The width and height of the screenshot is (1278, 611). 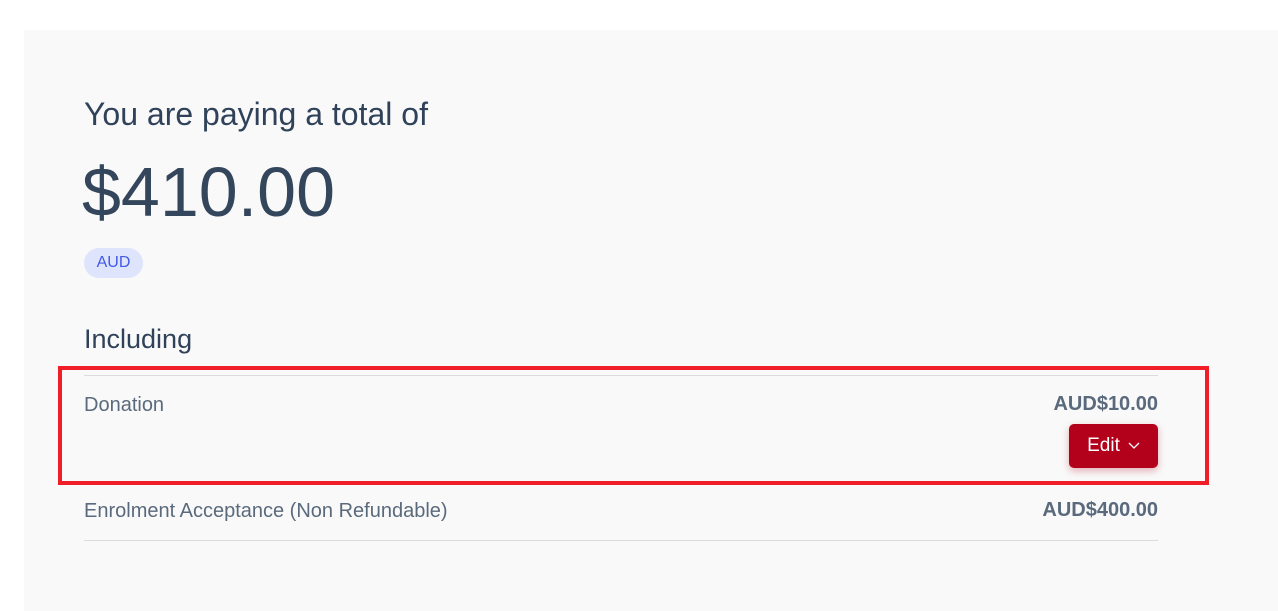 I want to click on including-heading: Including, so click(x=138, y=339).